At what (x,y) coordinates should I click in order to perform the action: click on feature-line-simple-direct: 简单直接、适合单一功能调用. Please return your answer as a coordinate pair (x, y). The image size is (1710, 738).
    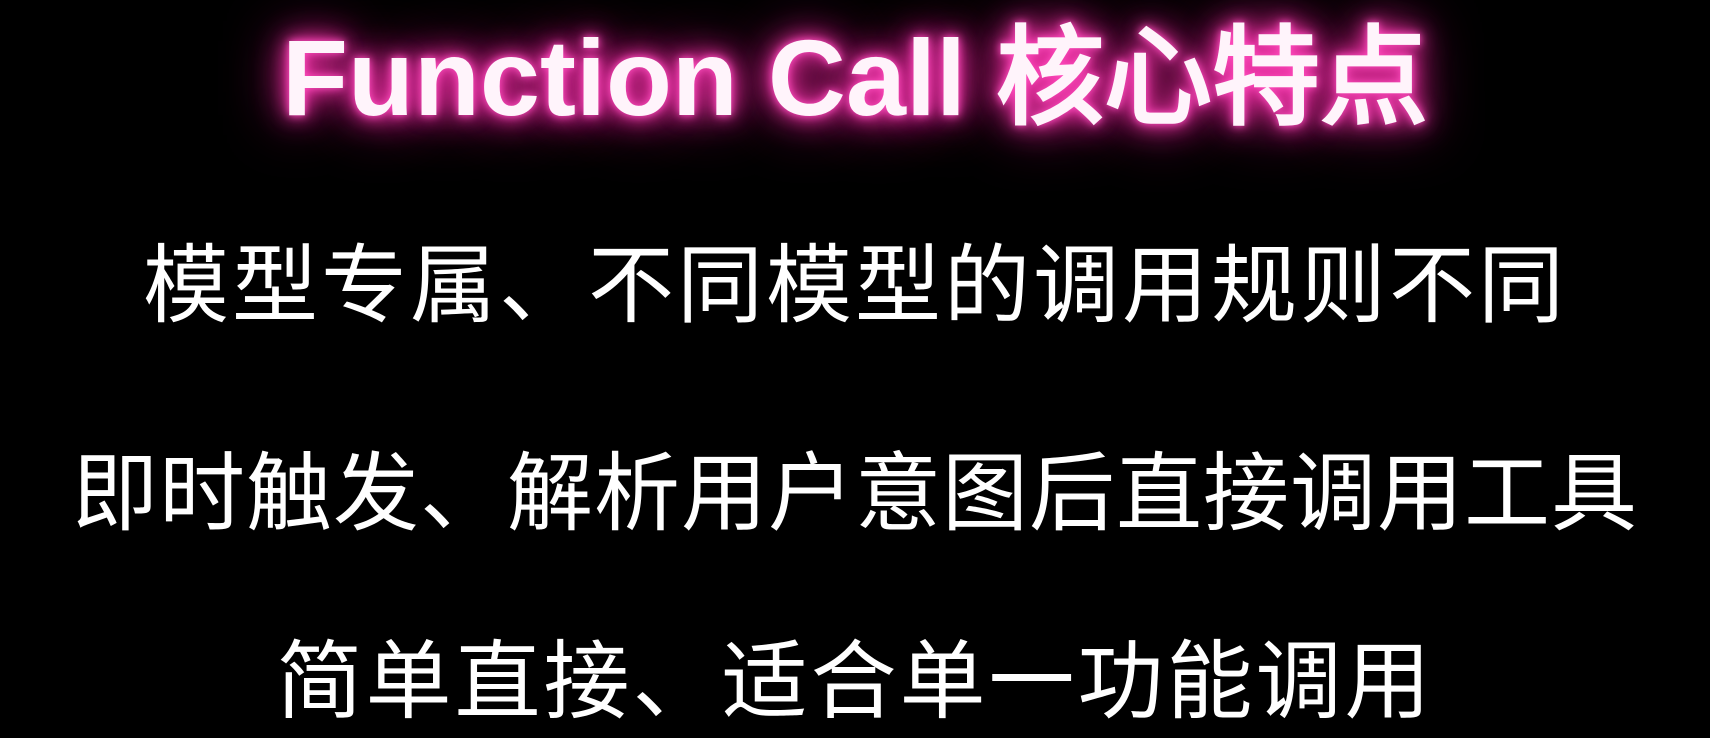
    Looking at the image, I should click on (855, 682).